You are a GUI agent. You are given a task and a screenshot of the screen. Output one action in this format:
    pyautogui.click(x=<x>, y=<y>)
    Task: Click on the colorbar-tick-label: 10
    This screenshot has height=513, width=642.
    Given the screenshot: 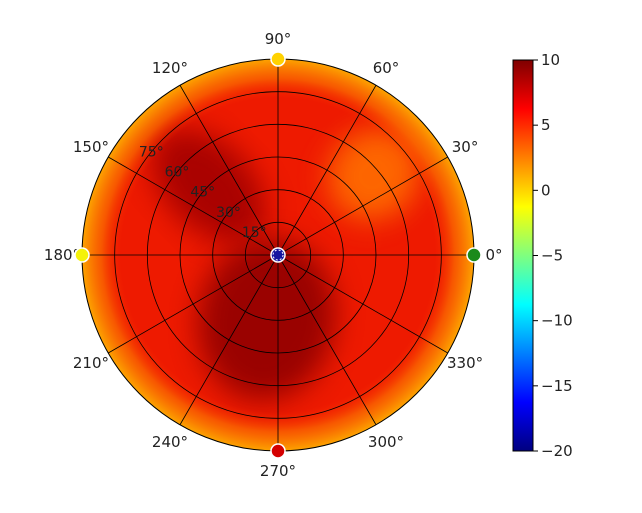 What is the action you would take?
    pyautogui.click(x=550, y=60)
    